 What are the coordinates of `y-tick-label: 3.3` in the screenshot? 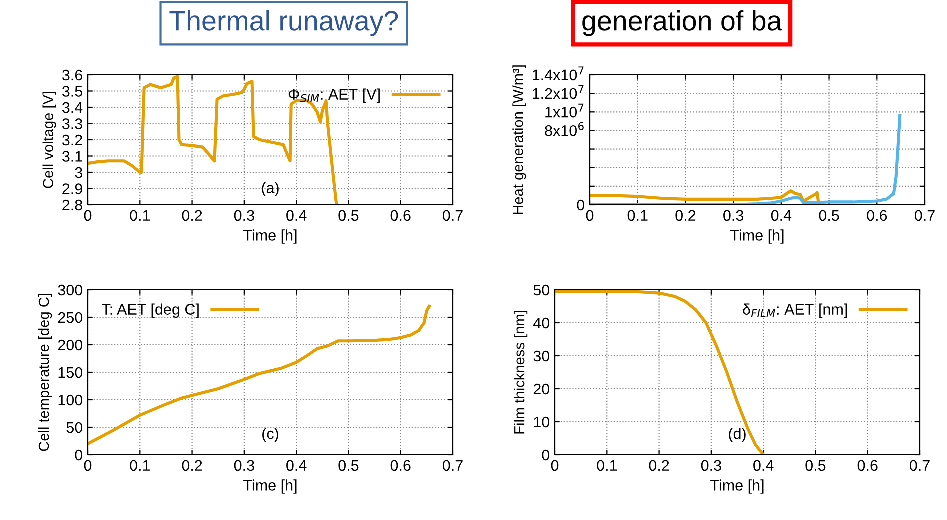 It's located at (72, 124).